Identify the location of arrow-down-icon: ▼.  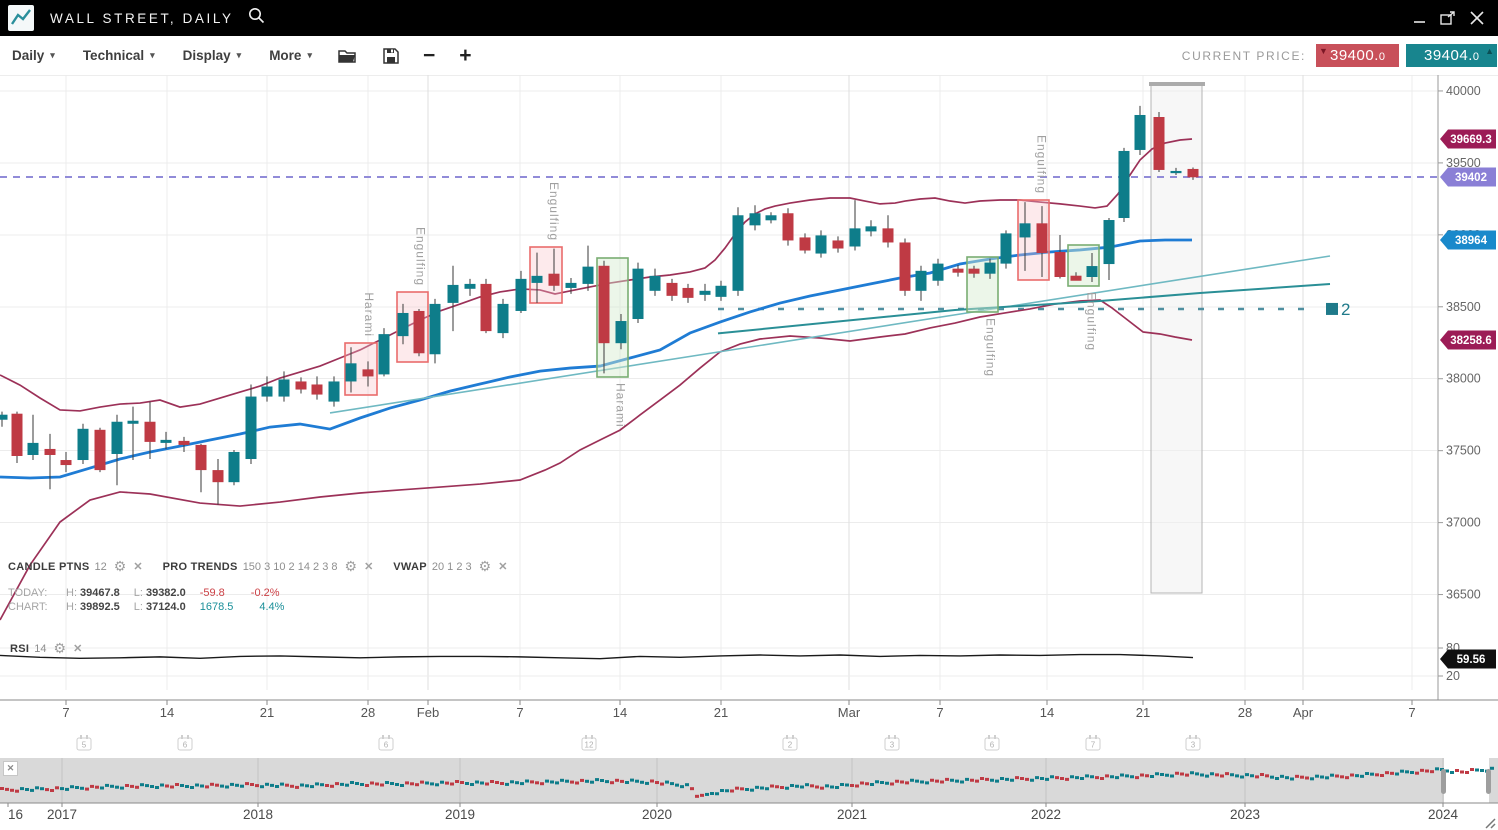
(1323, 51).